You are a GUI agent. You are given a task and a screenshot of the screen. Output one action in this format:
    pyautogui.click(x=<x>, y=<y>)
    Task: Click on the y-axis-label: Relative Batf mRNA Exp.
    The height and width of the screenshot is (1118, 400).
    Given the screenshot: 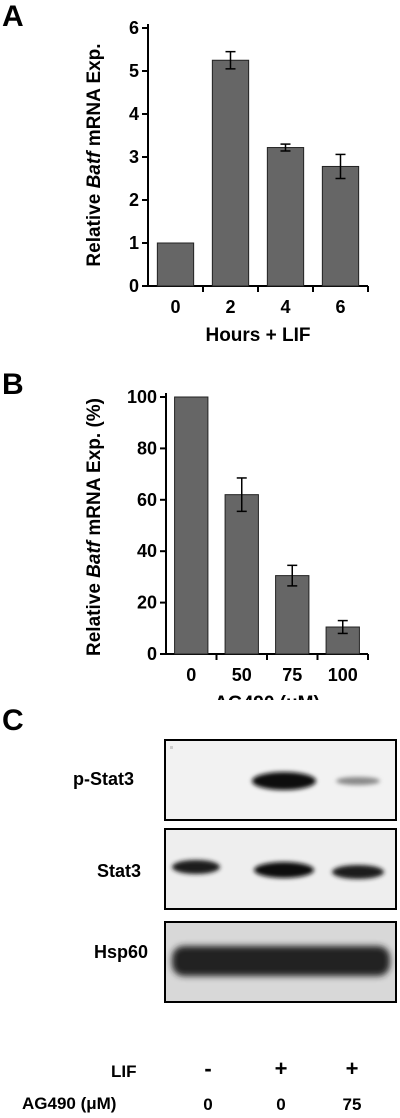 What is the action you would take?
    pyautogui.click(x=94, y=154)
    